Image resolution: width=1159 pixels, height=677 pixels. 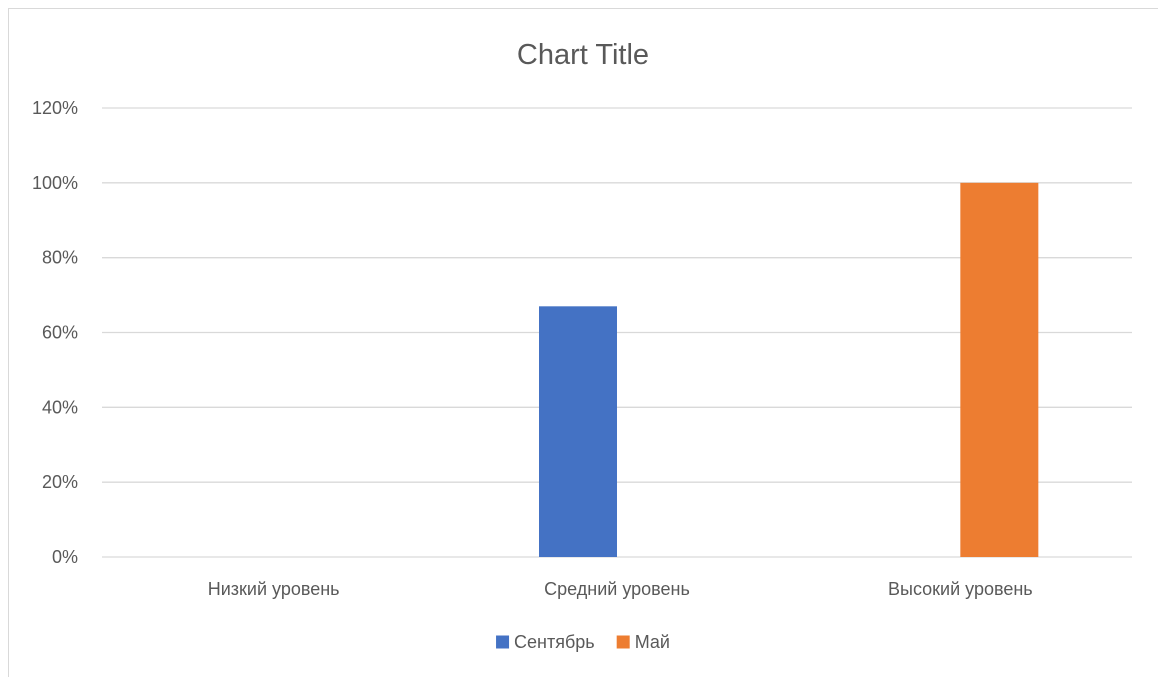 I want to click on y-tick-label: 120%, so click(x=55, y=108).